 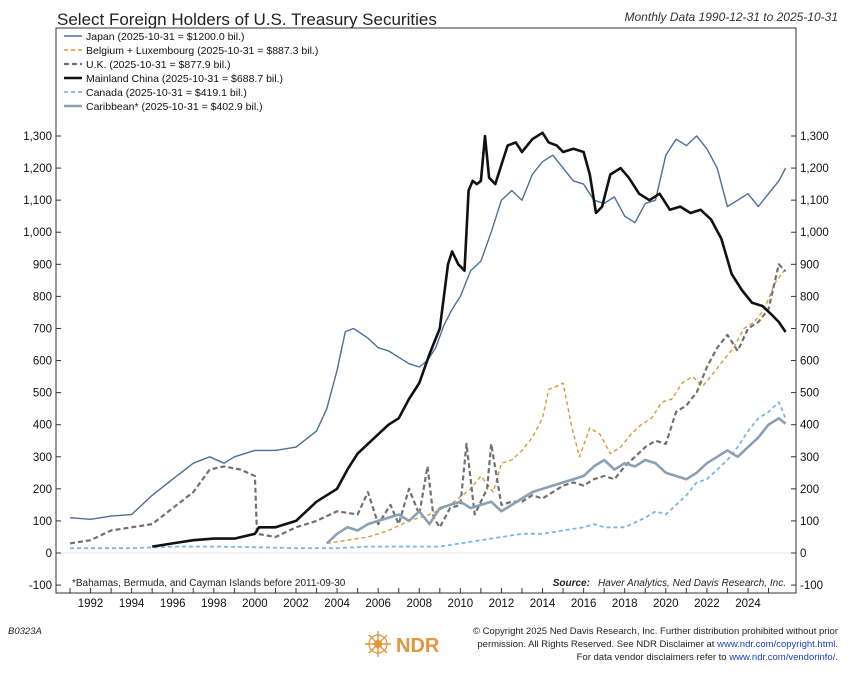 What do you see at coordinates (42, 522) in the screenshot?
I see `y-tick-label-left-100: 100` at bounding box center [42, 522].